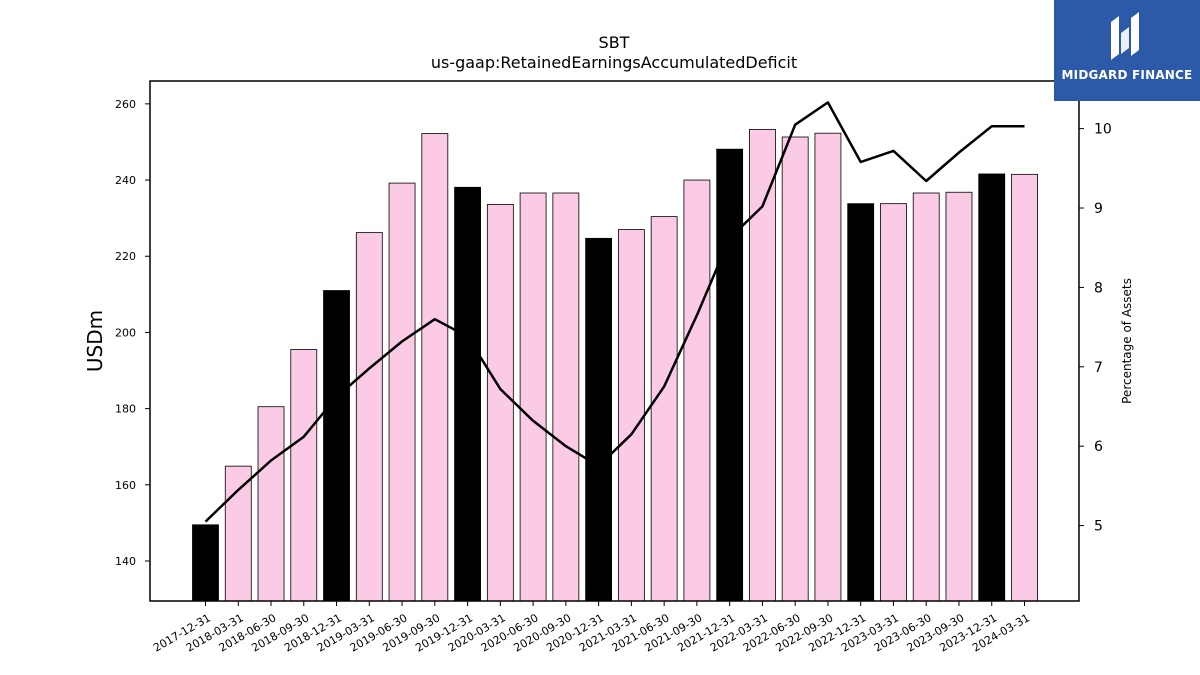 The height and width of the screenshot is (675, 1200). What do you see at coordinates (125, 332) in the screenshot?
I see `y-tick-label: 200` at bounding box center [125, 332].